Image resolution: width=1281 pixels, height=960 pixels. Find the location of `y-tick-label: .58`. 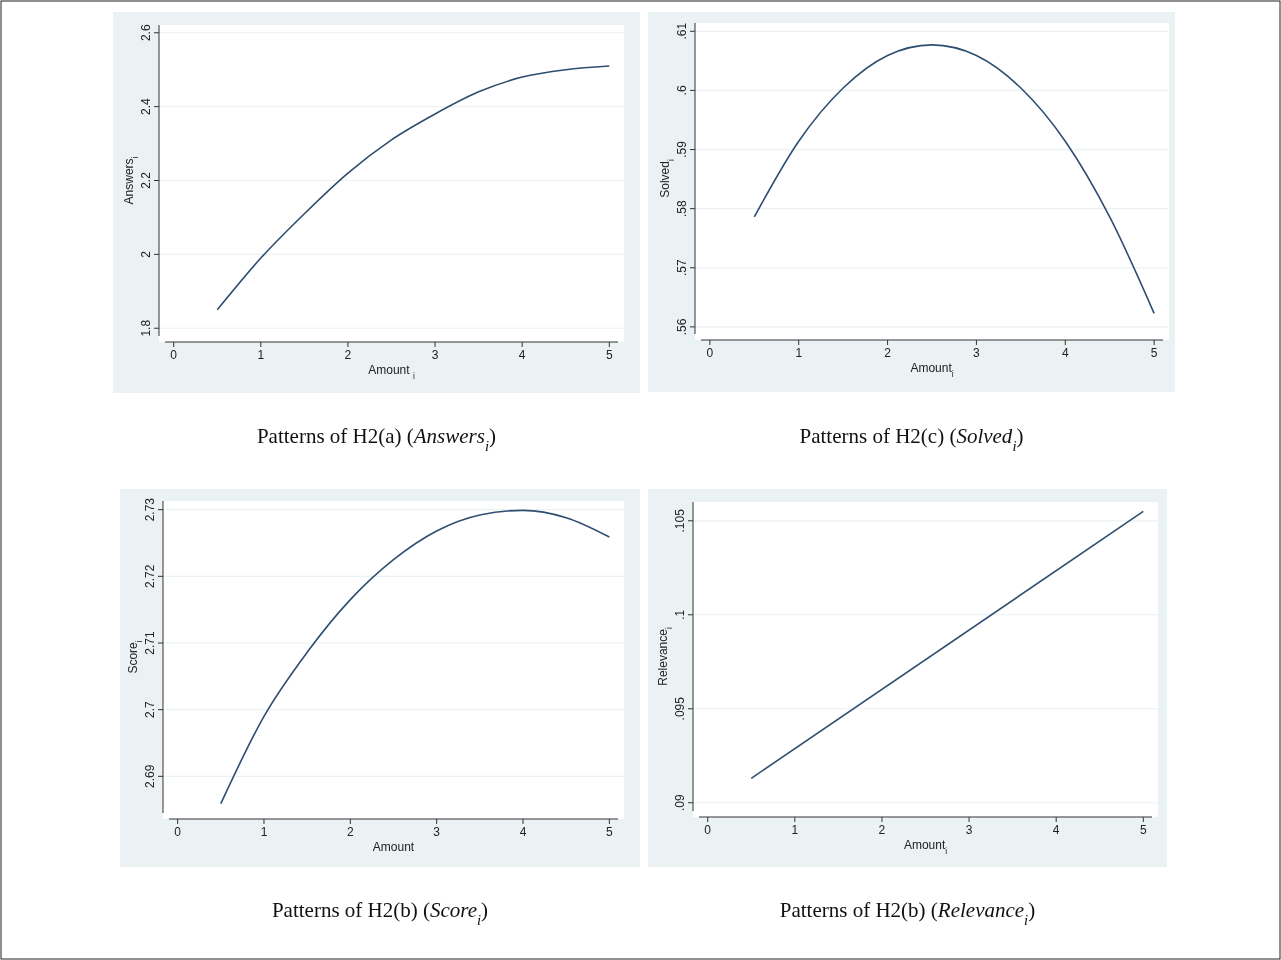

y-tick-label: .58 is located at coordinates (682, 208).